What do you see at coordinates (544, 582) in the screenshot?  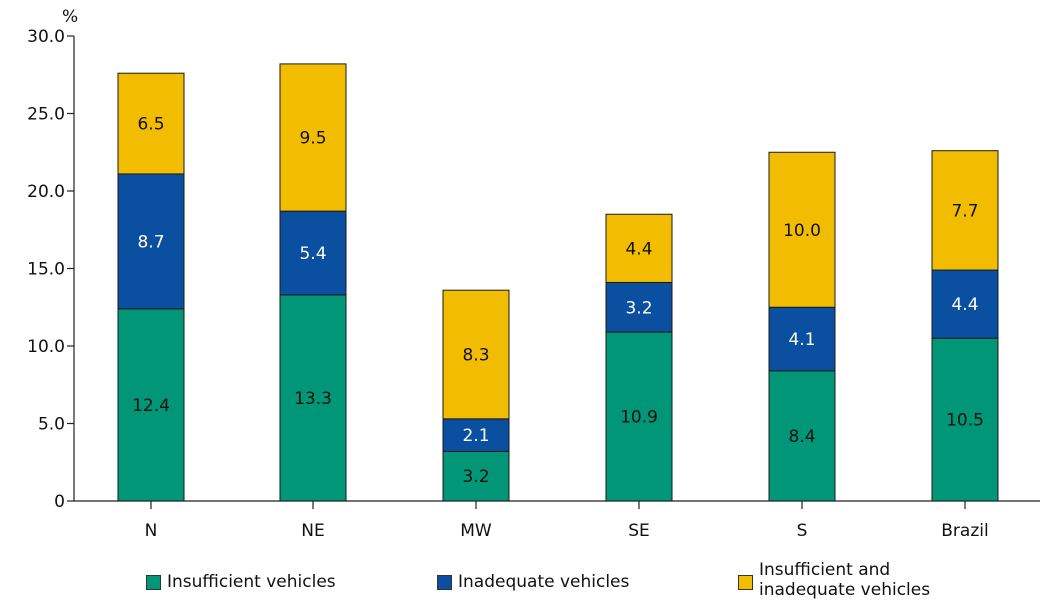 I see `legend-label-inadequate: Inadequate vehicles` at bounding box center [544, 582].